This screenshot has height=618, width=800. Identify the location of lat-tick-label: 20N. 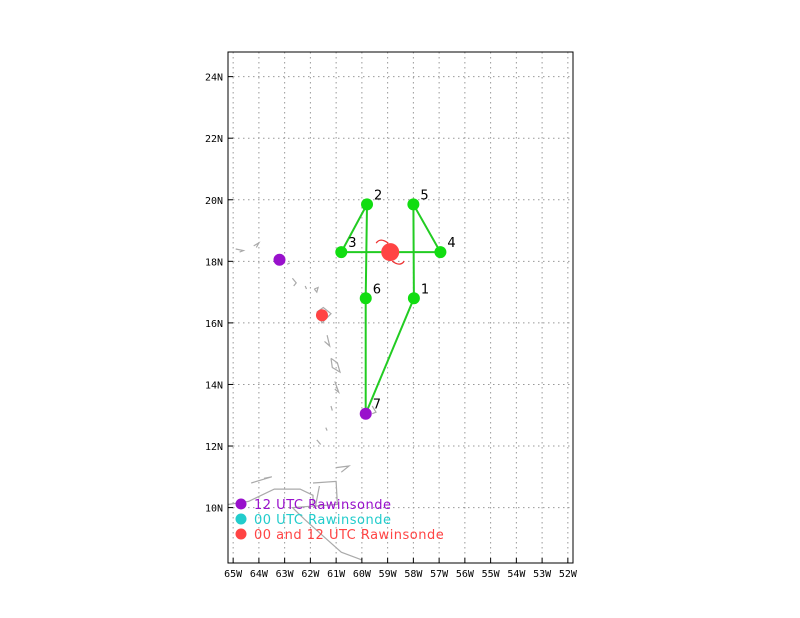
(214, 201).